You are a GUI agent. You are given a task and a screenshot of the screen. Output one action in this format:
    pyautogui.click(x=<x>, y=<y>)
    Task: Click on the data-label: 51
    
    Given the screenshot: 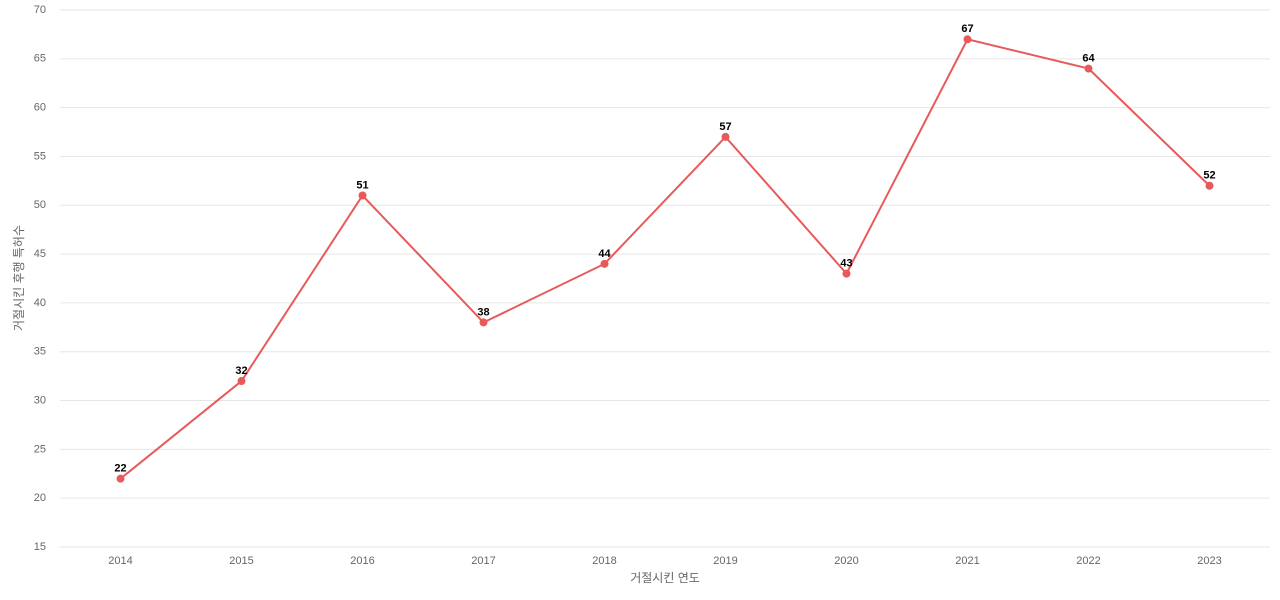 What is the action you would take?
    pyautogui.click(x=362, y=185)
    